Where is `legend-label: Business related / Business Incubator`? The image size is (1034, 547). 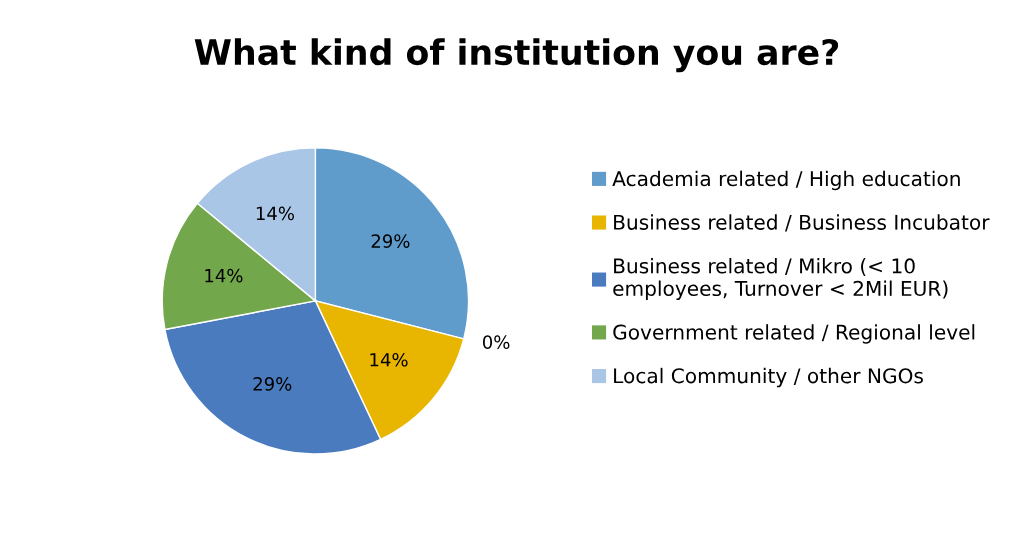 legend-label: Business related / Business Incubator is located at coordinates (802, 223).